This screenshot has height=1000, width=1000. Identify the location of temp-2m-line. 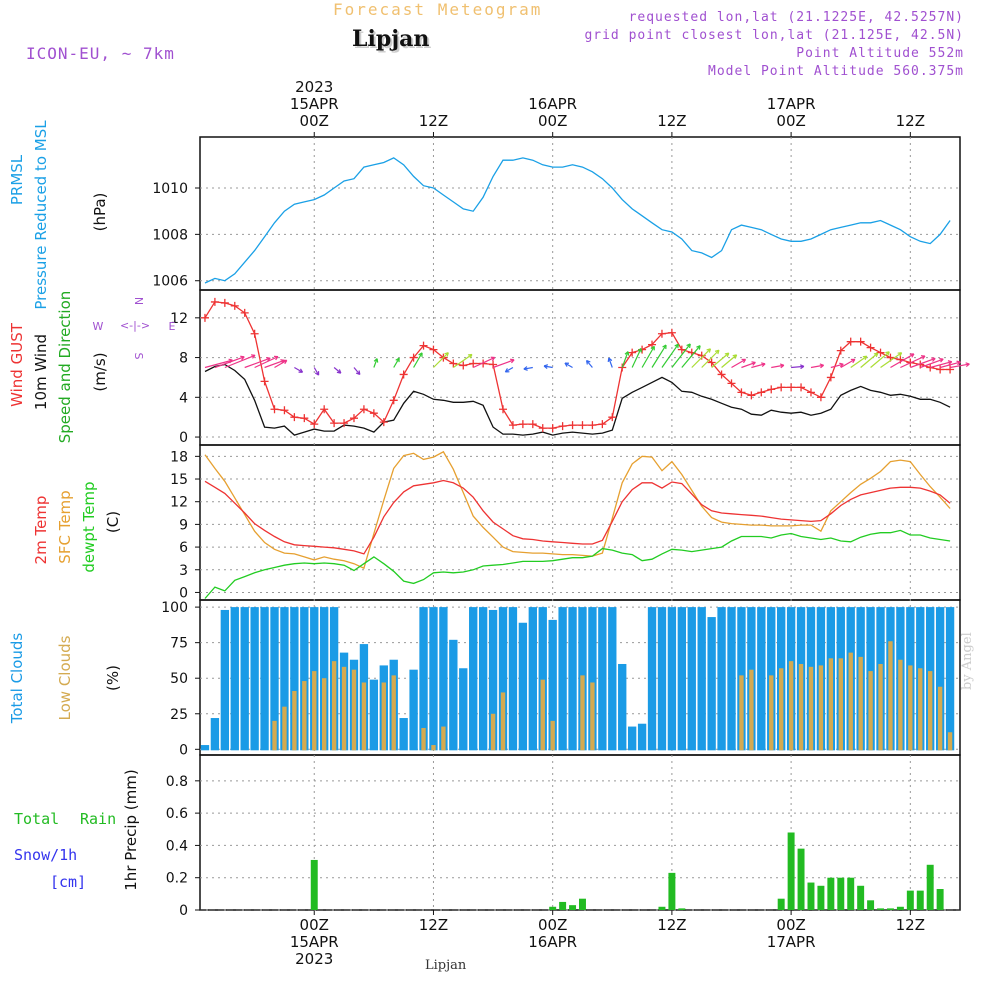
(577, 517).